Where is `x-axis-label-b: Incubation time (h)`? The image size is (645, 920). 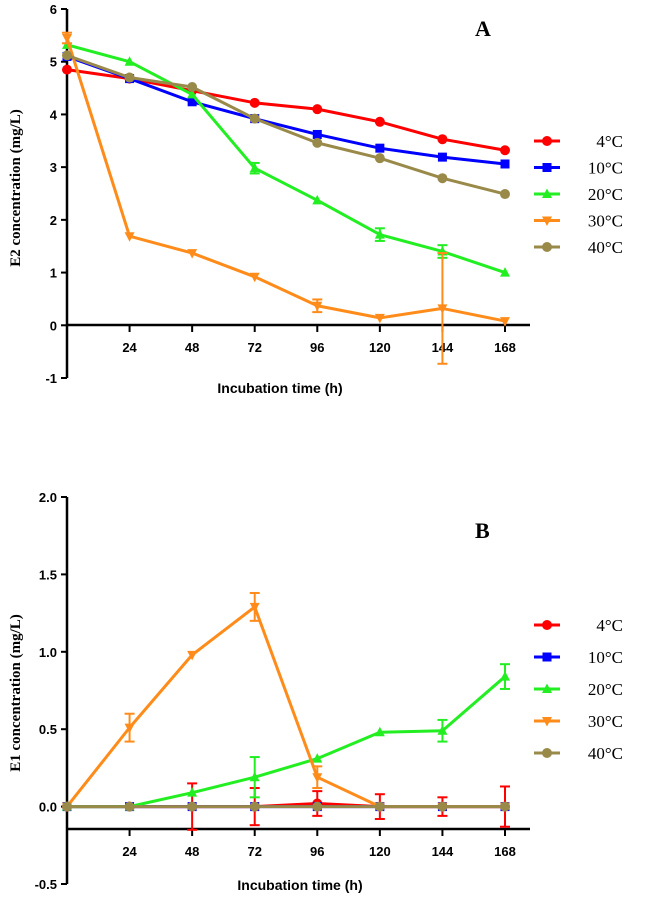
x-axis-label-b: Incubation time (h) is located at coordinates (299, 885).